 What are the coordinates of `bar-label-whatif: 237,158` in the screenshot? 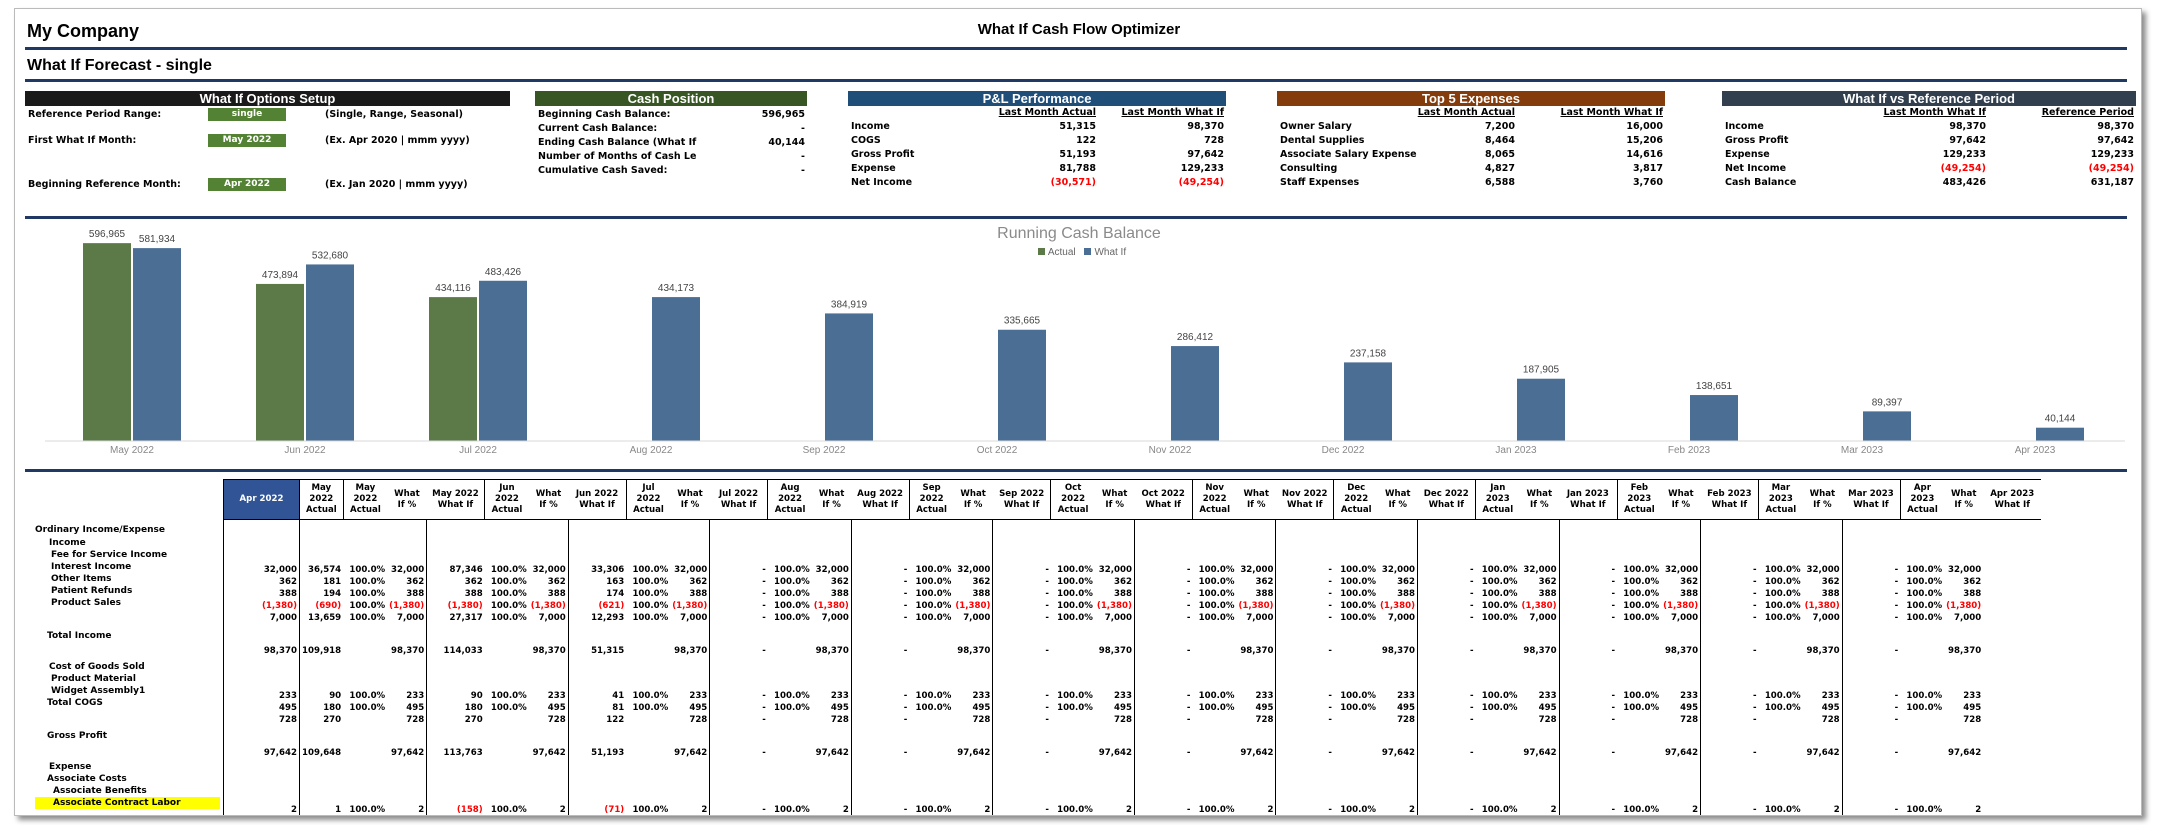 It's located at (1368, 353).